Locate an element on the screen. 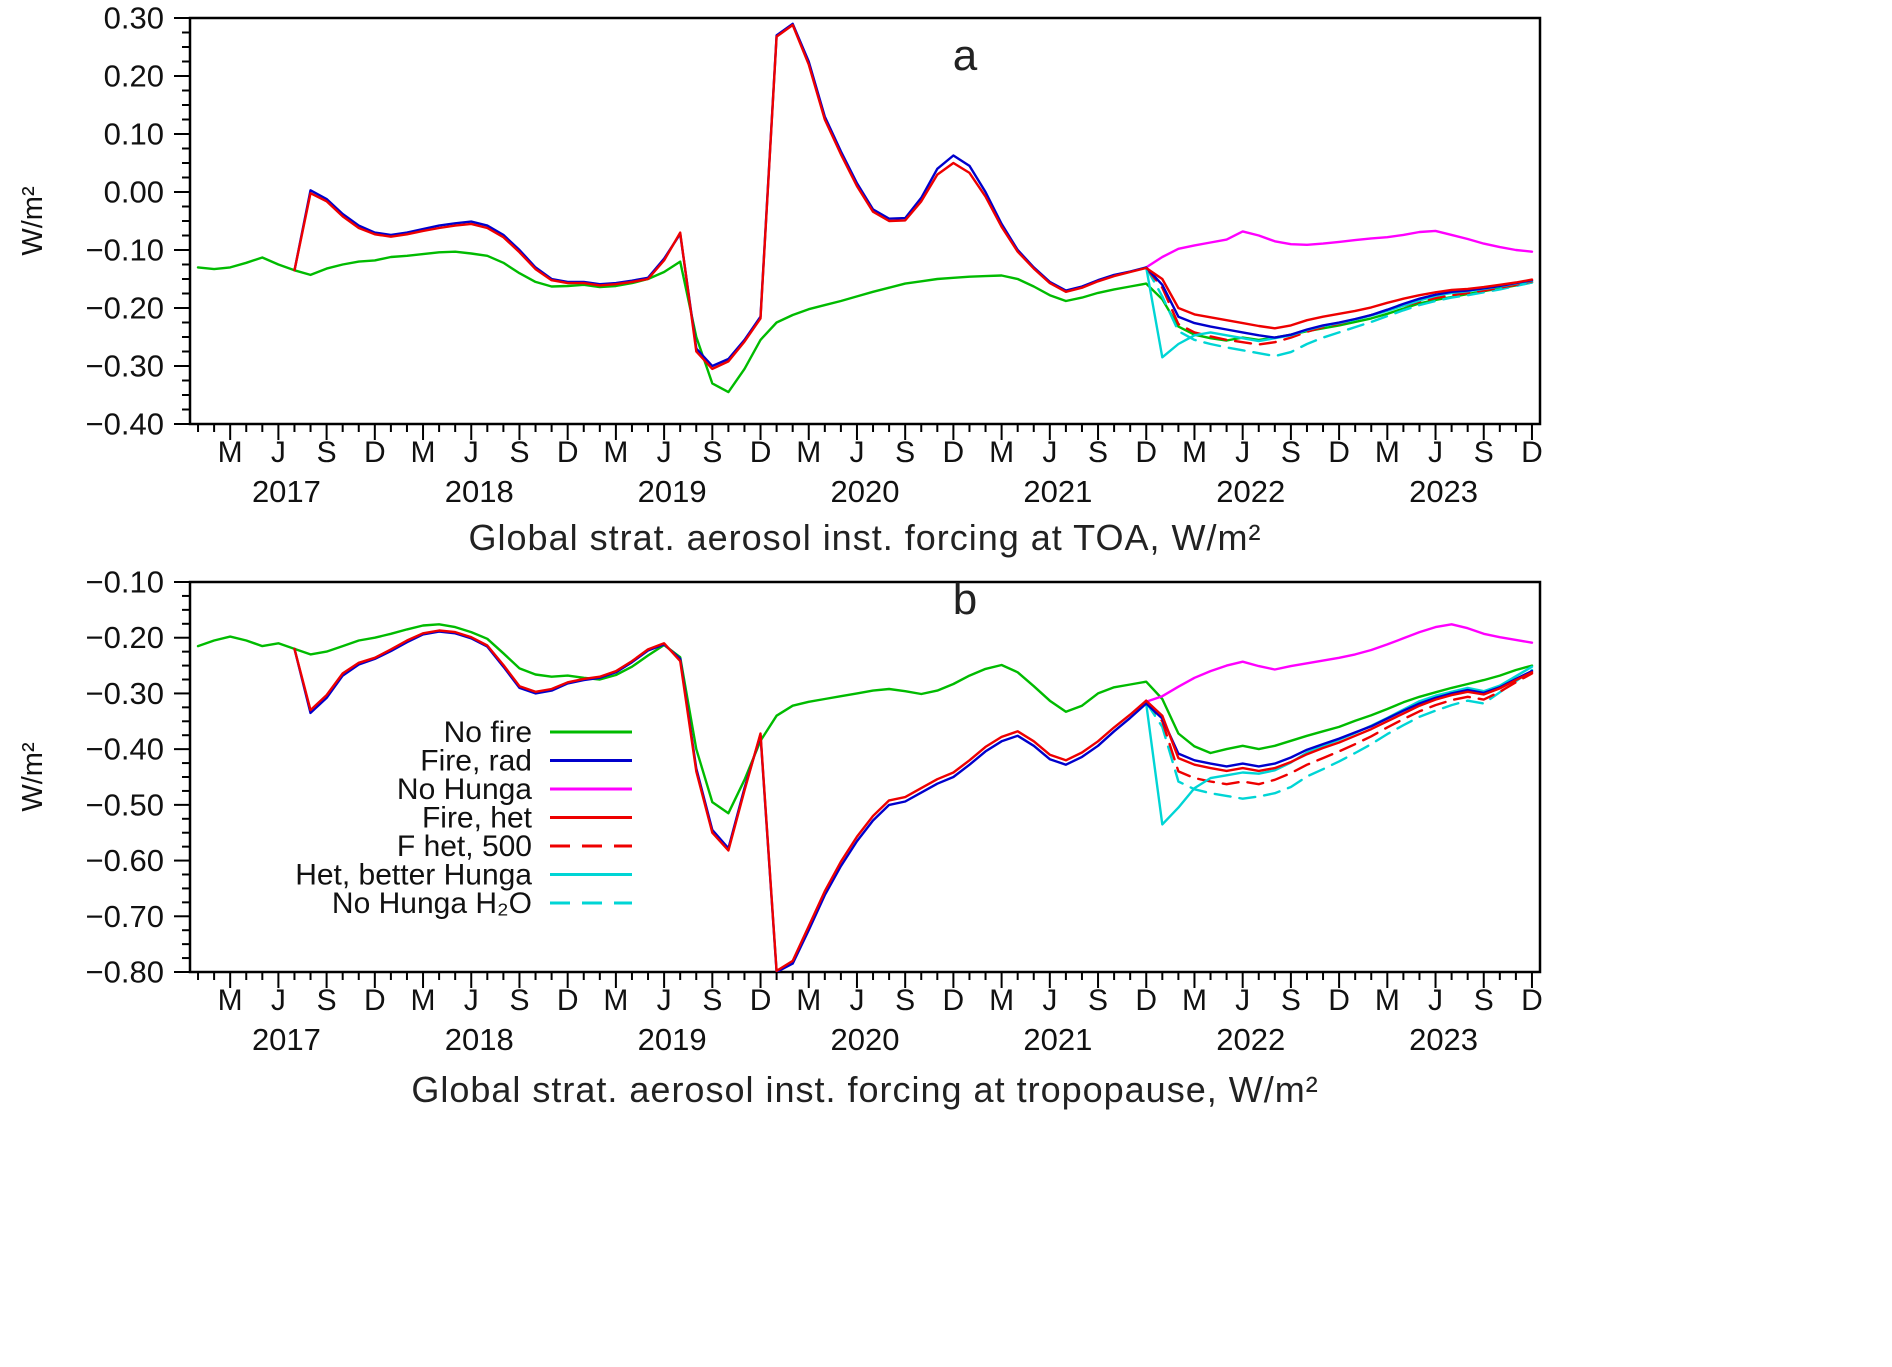 This screenshot has width=1892, height=1367. panel-letter-b: b is located at coordinates (965, 599).